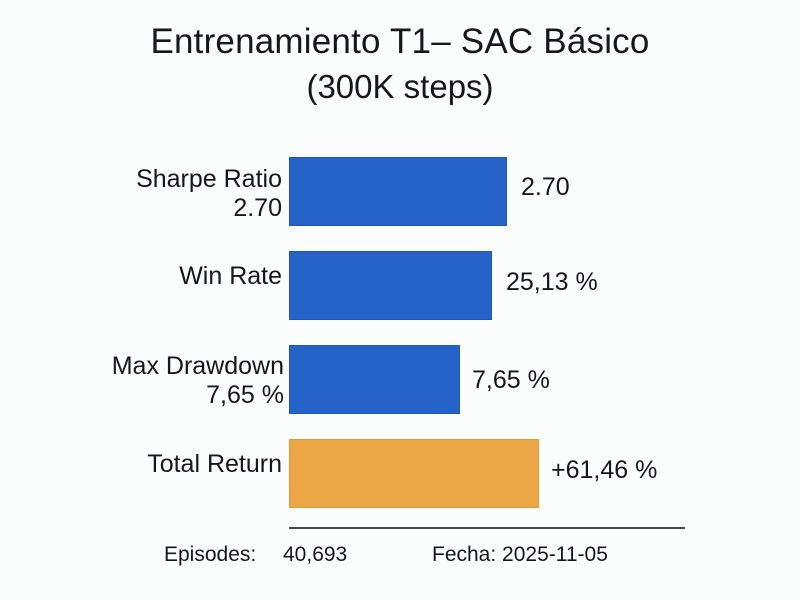 This screenshot has height=600, width=800. Describe the element at coordinates (511, 380) in the screenshot. I see `value-label-max-drawdown: 7,65 %` at that location.